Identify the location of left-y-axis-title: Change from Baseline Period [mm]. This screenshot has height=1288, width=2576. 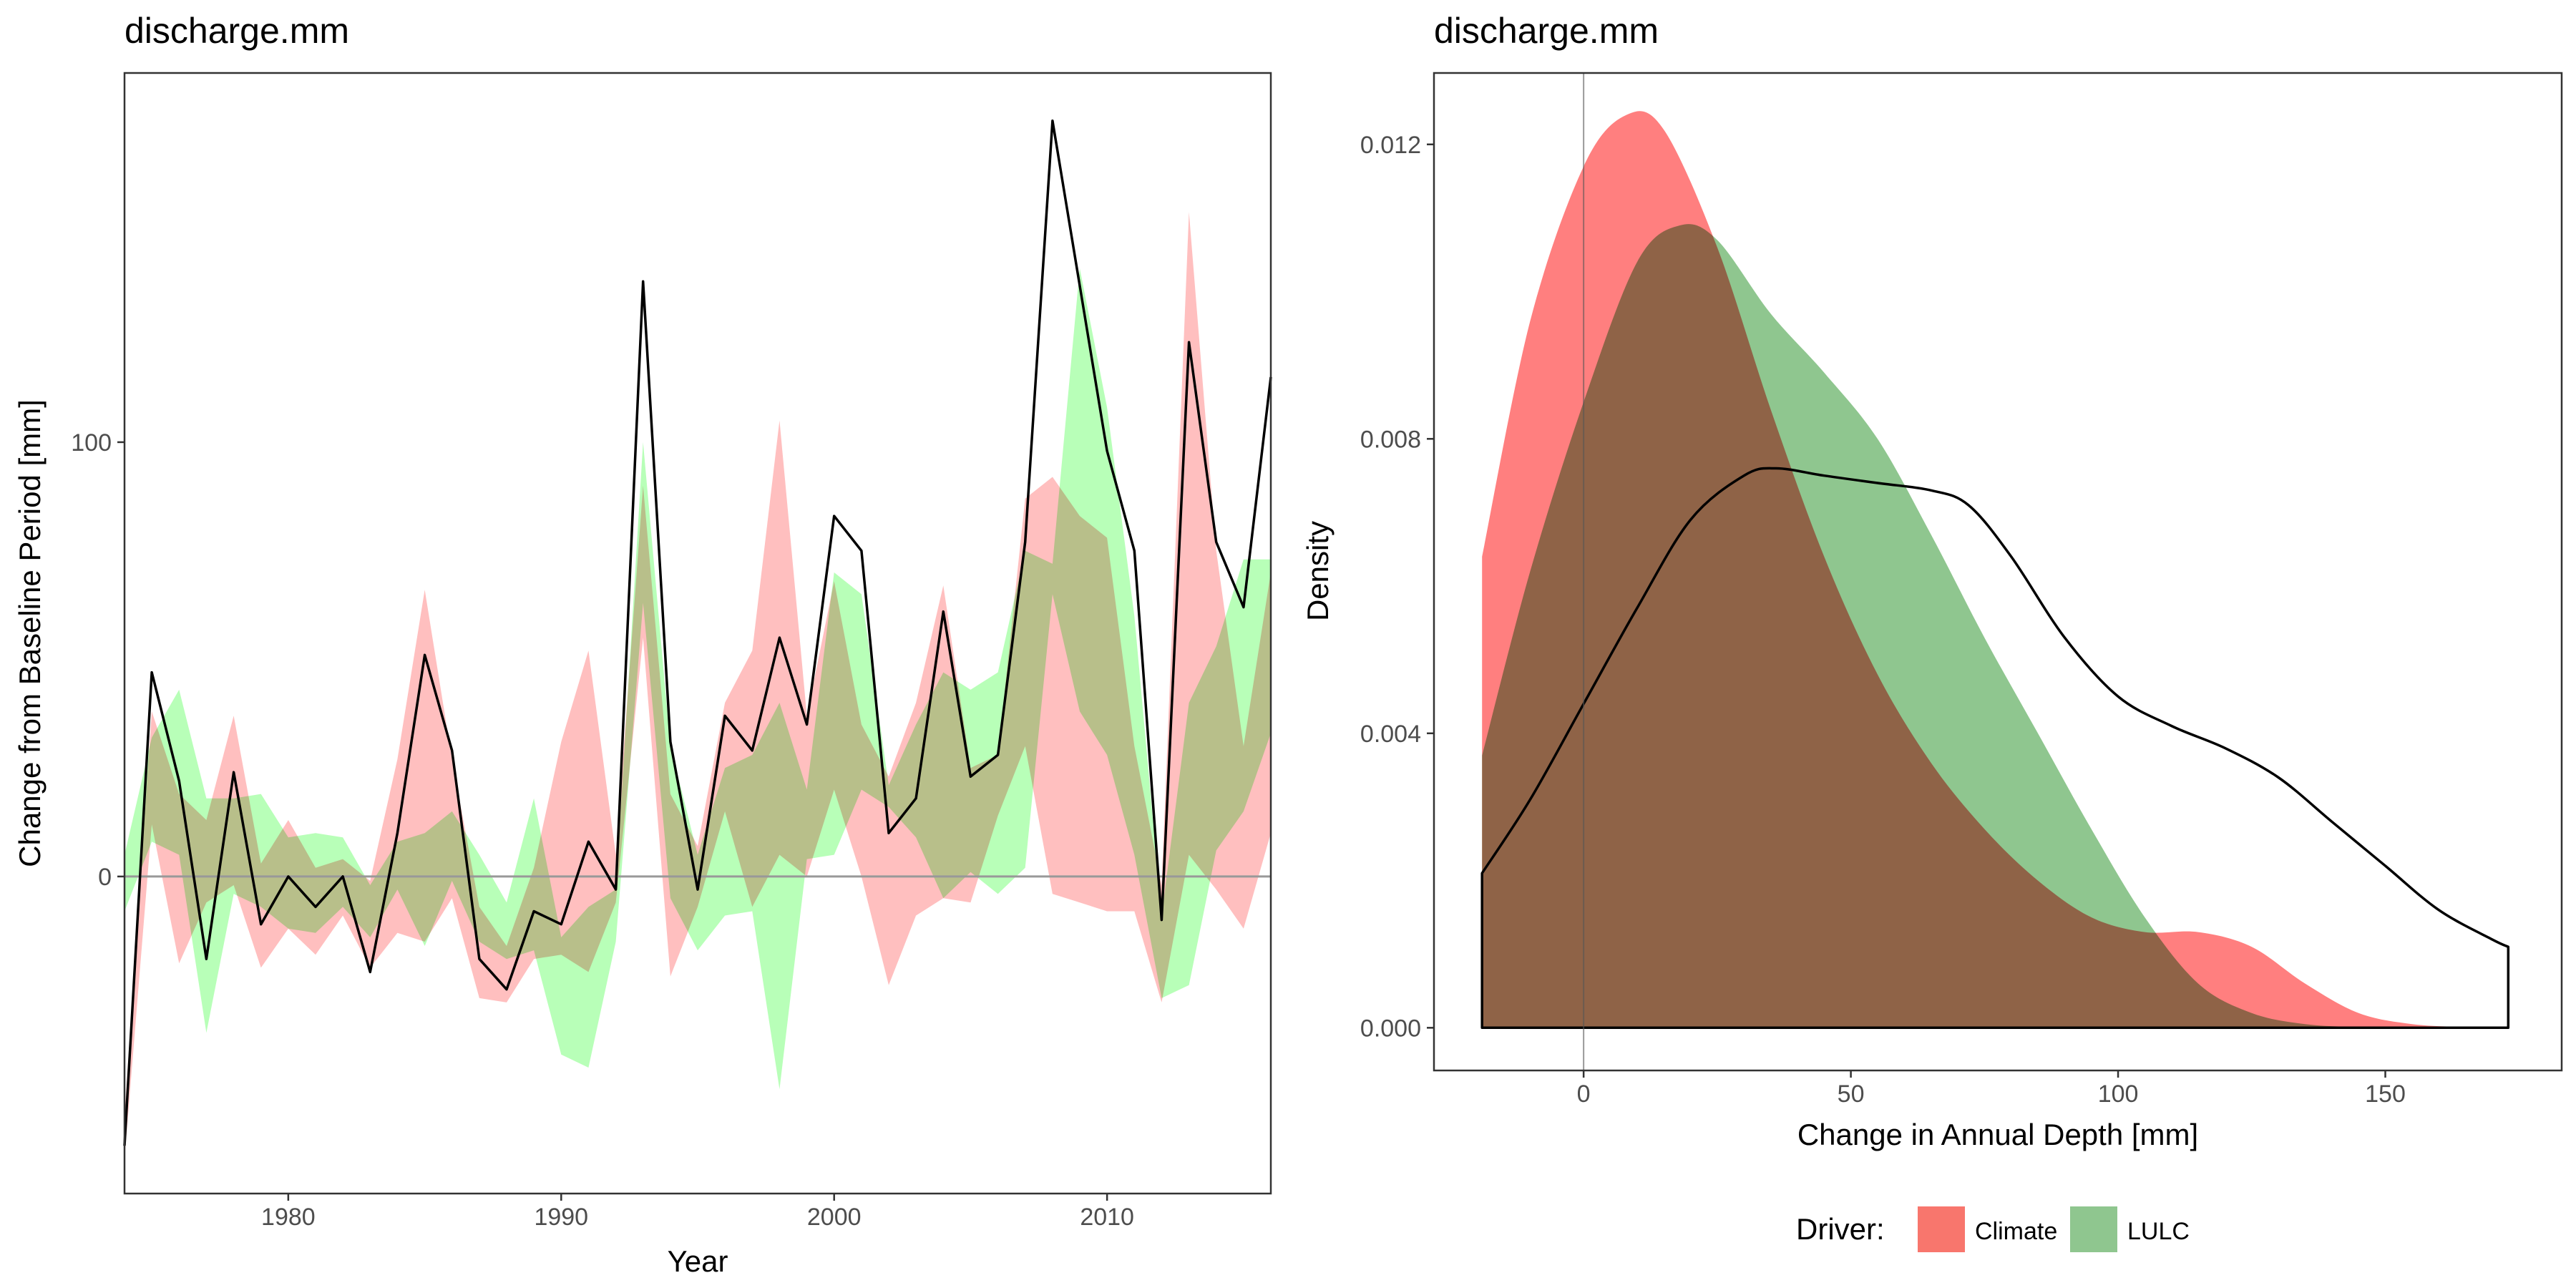
(30, 633).